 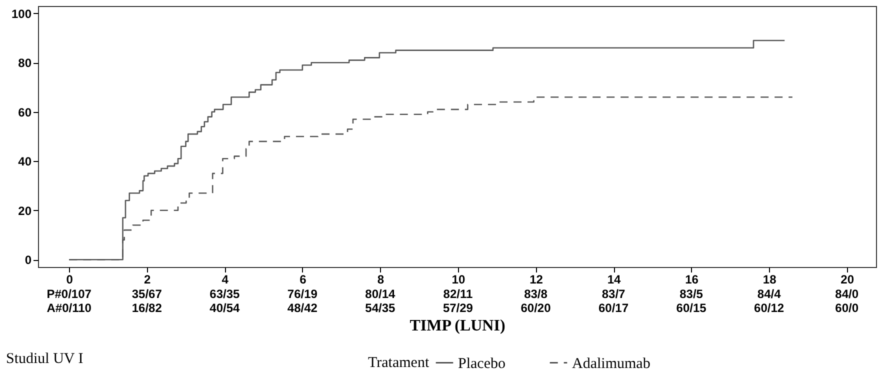 What do you see at coordinates (302, 308) in the screenshot?
I see `text: 48/42` at bounding box center [302, 308].